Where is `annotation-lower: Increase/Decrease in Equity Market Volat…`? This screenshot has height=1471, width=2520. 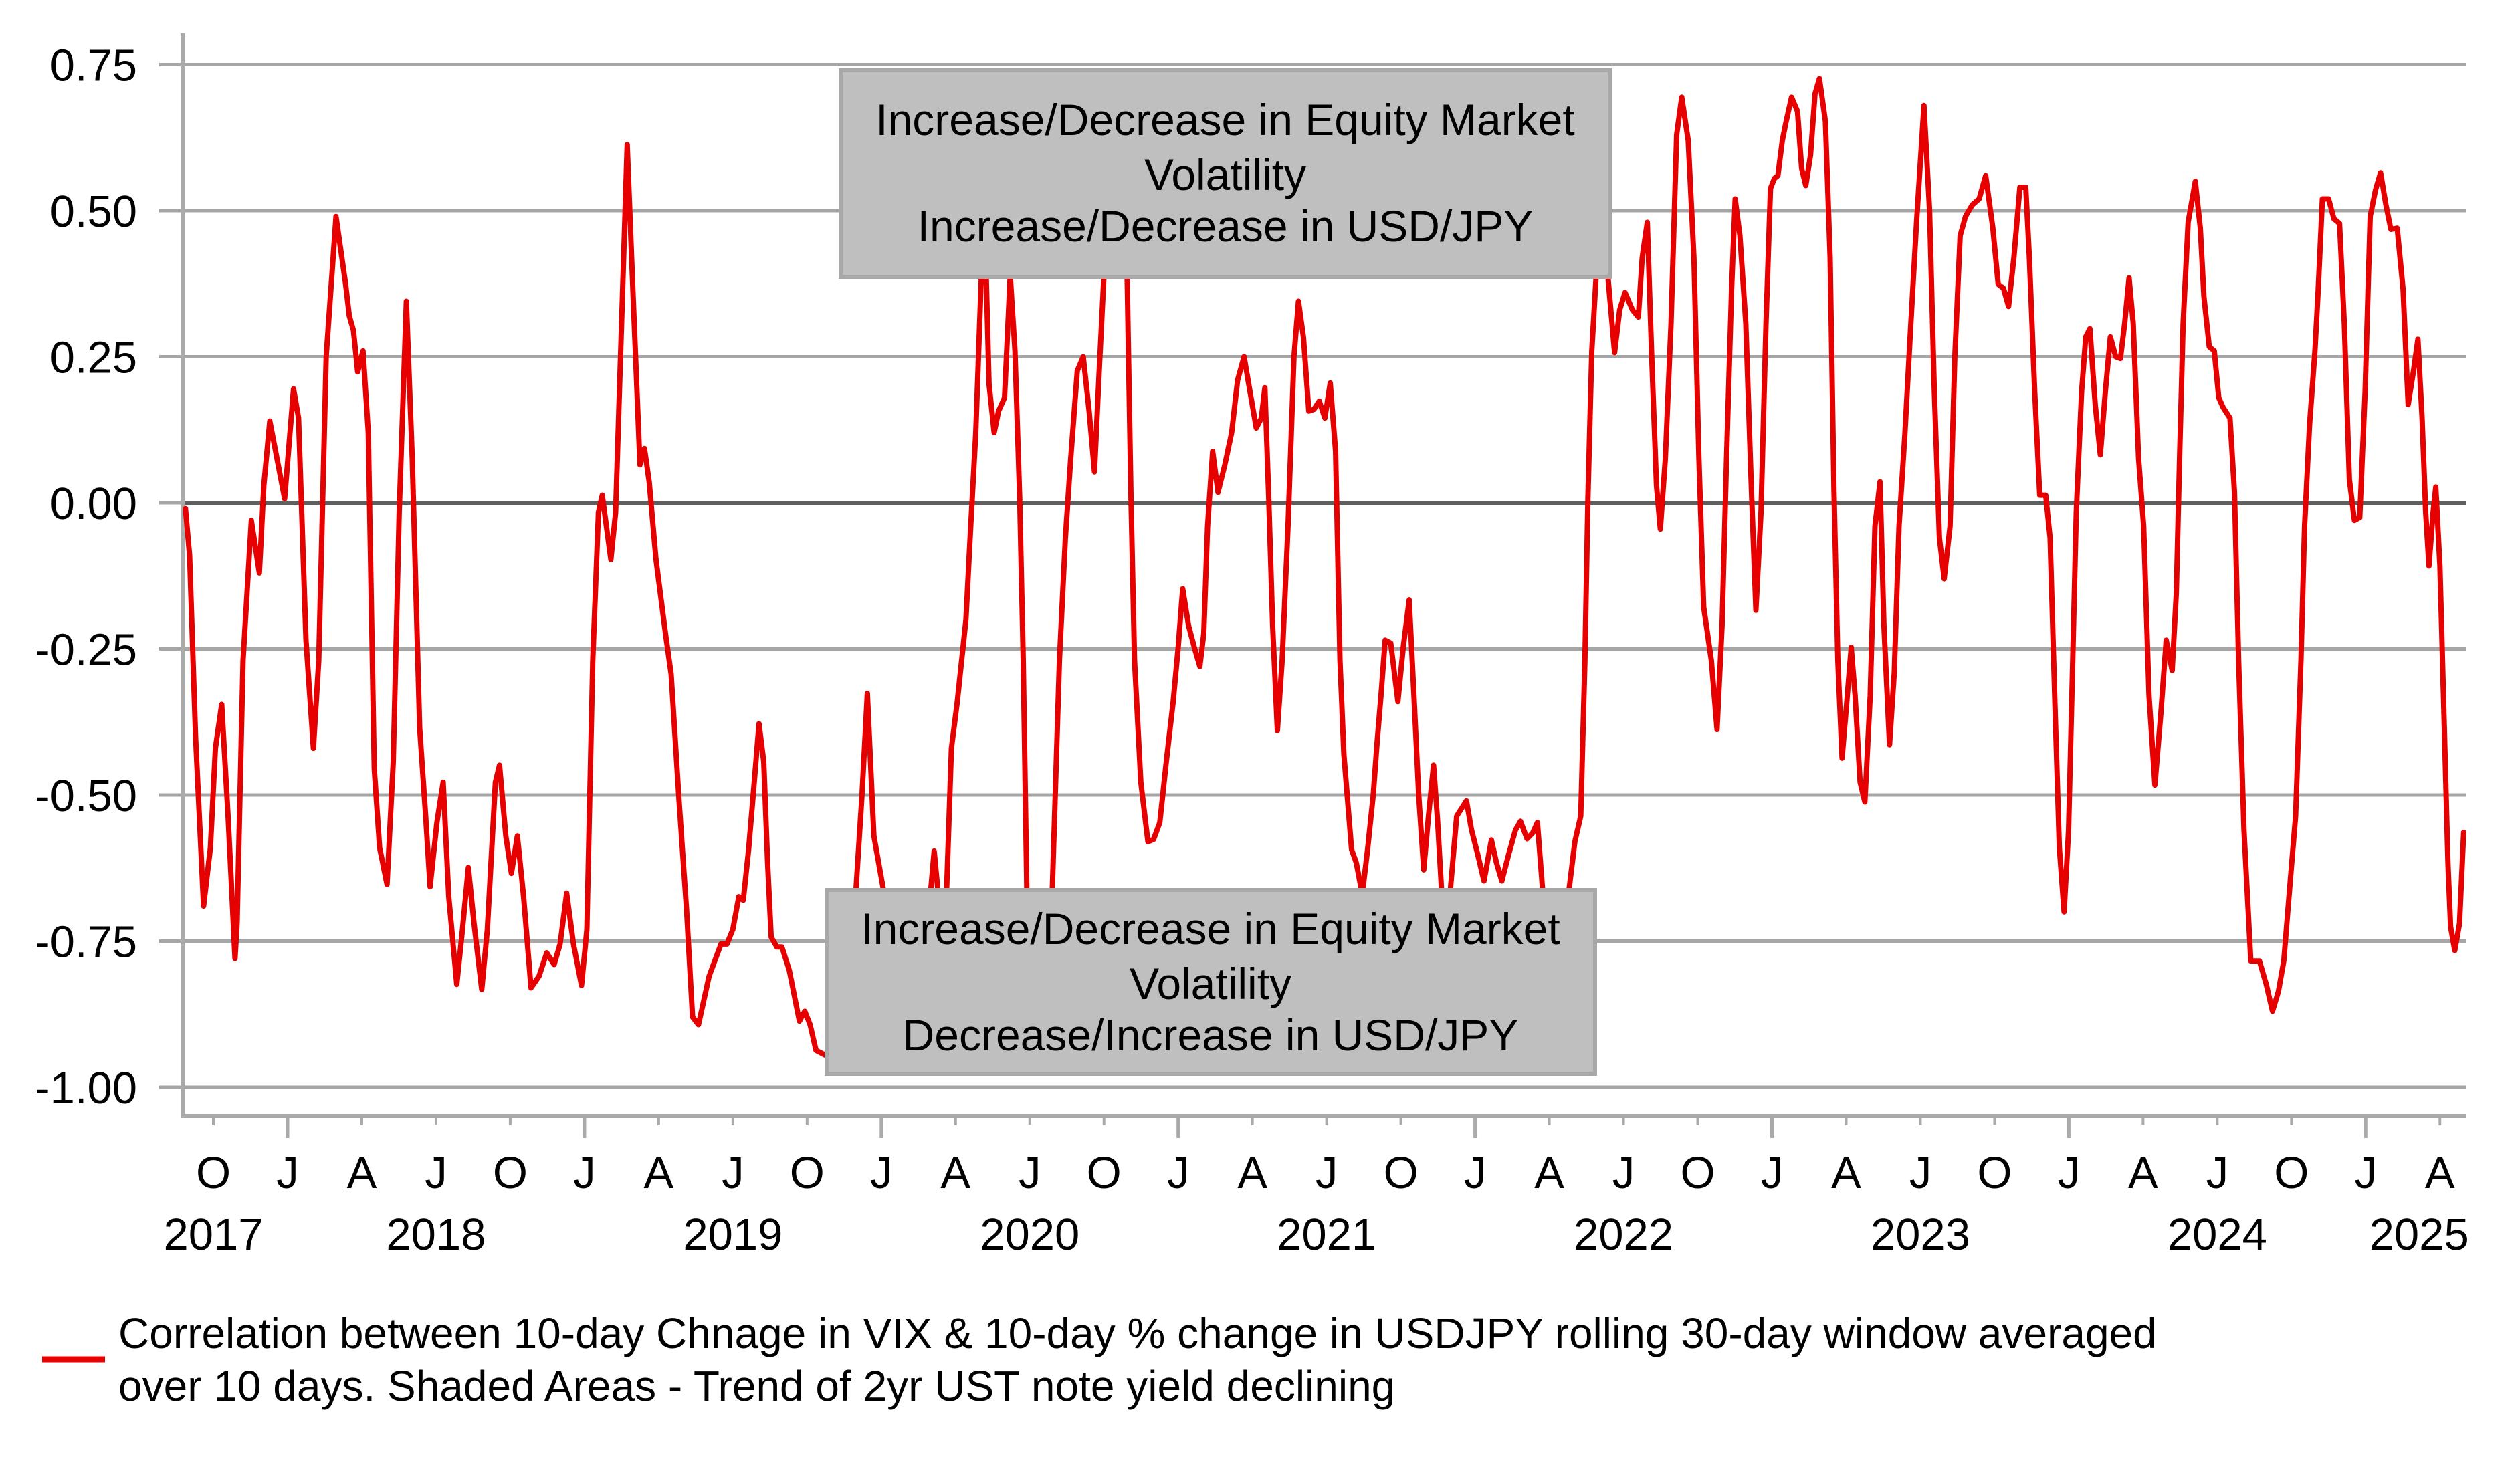
annotation-lower: Increase/Decrease in Equity Market Volat… is located at coordinates (1211, 982).